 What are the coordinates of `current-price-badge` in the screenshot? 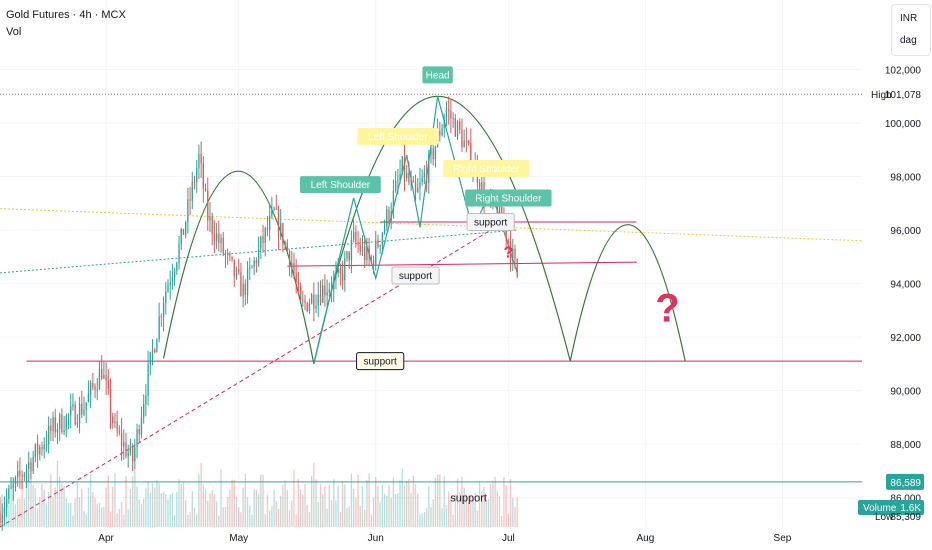 It's located at (905, 481).